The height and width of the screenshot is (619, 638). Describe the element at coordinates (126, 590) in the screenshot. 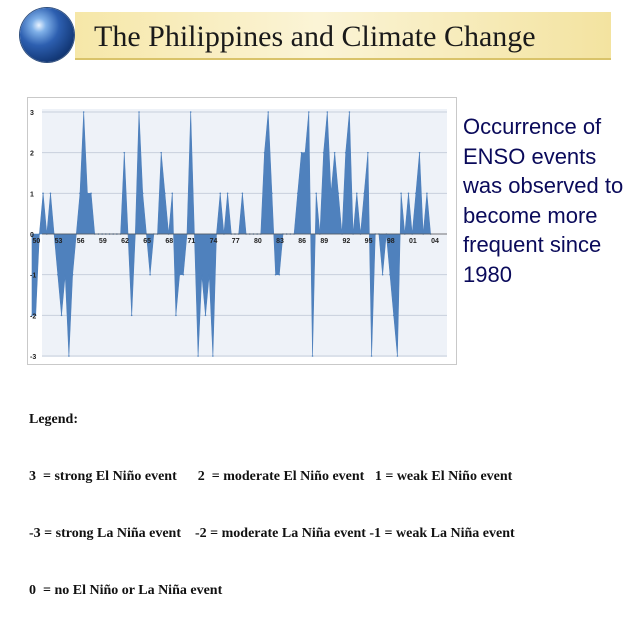

I see `legend-line-neutral: 0 = no El Niño or La Niña event` at that location.